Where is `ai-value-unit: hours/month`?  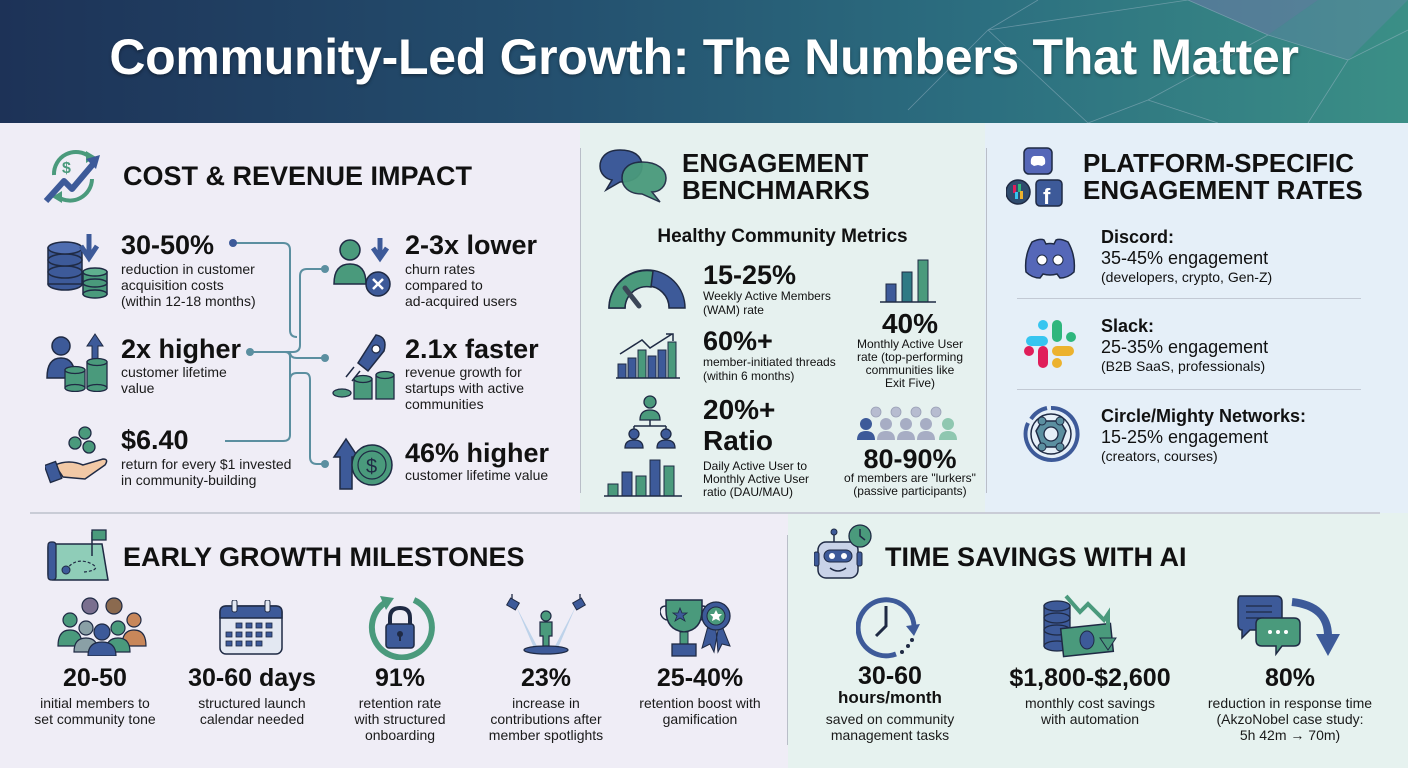
ai-value-unit: hours/month is located at coordinates (890, 697).